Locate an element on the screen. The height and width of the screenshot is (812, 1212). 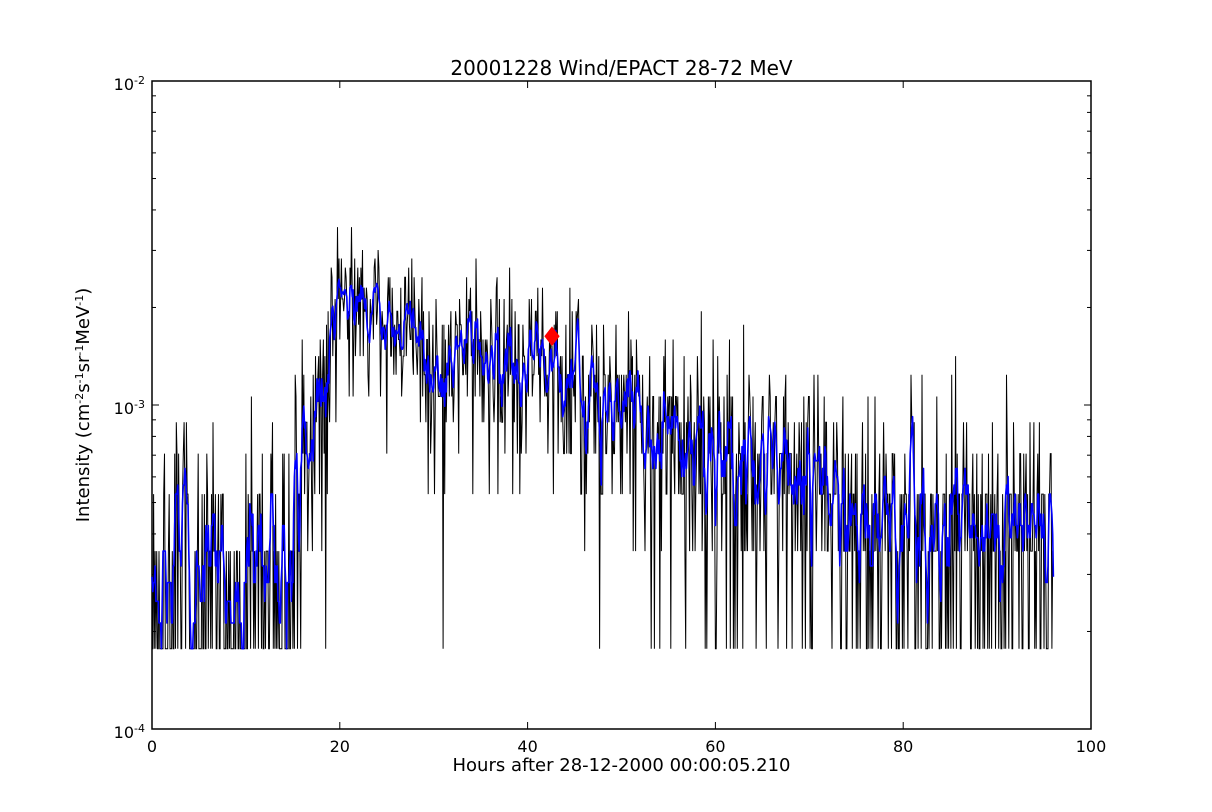
x-tick-label: 100 is located at coordinates (1091, 746).